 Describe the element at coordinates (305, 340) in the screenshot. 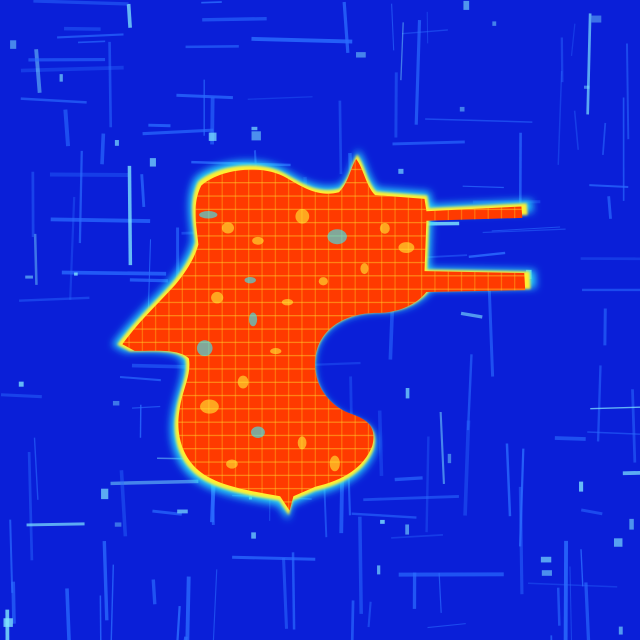

I see `blob-hotspots` at that location.